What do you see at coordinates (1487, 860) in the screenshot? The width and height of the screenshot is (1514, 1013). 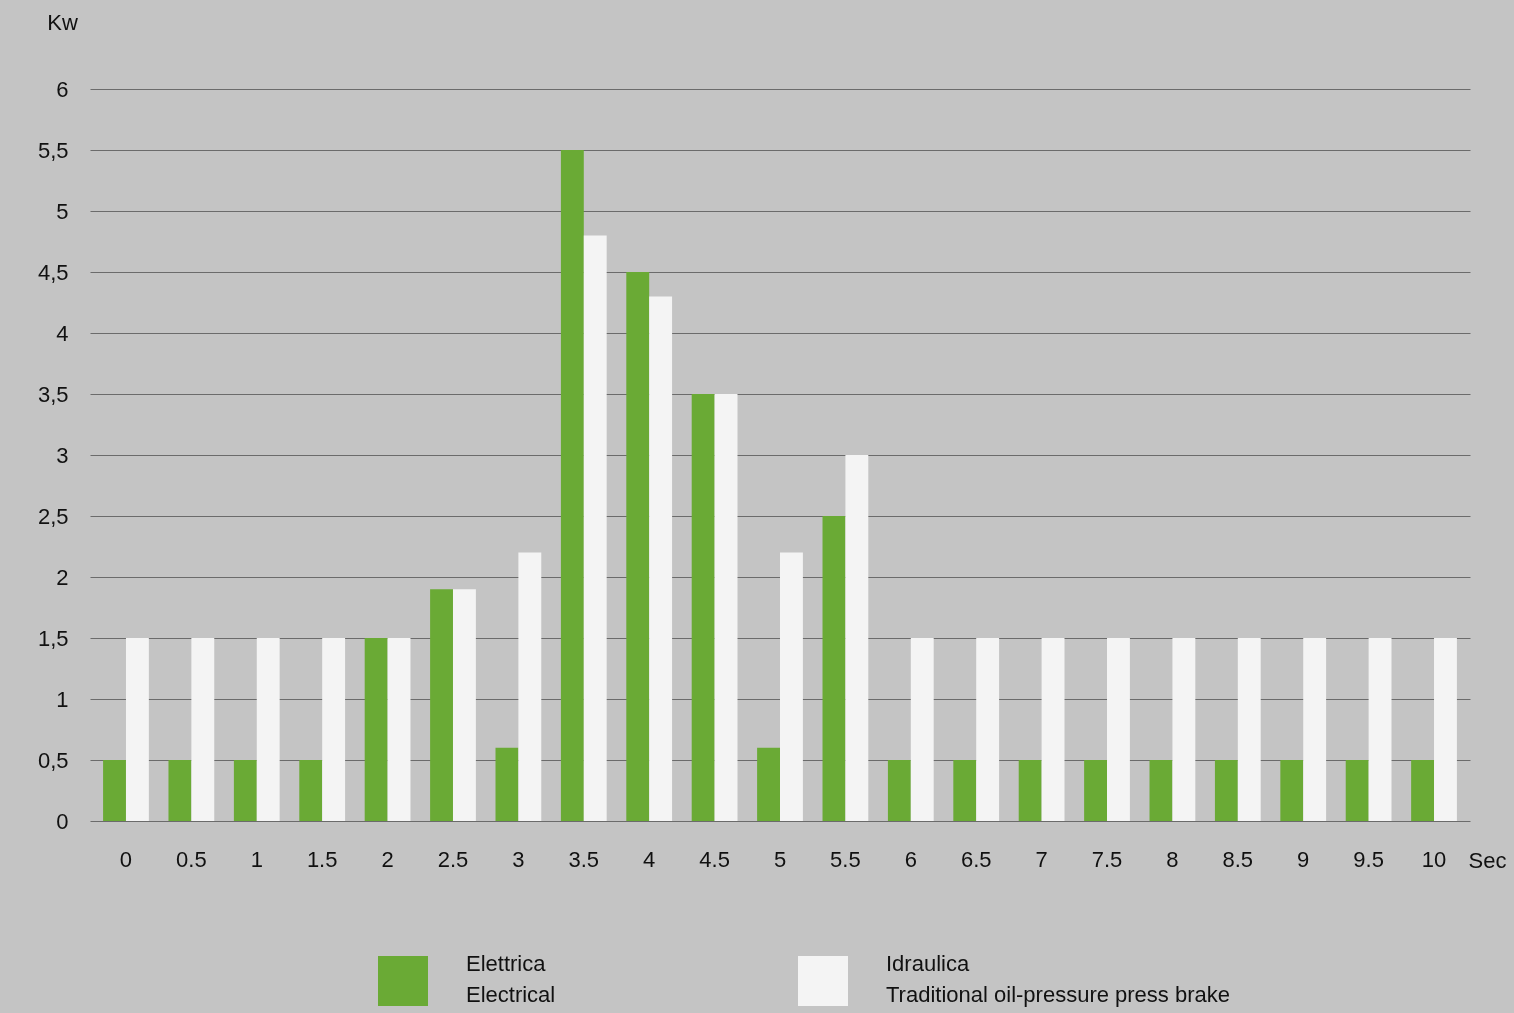 I see `x-axis-title: Sec` at bounding box center [1487, 860].